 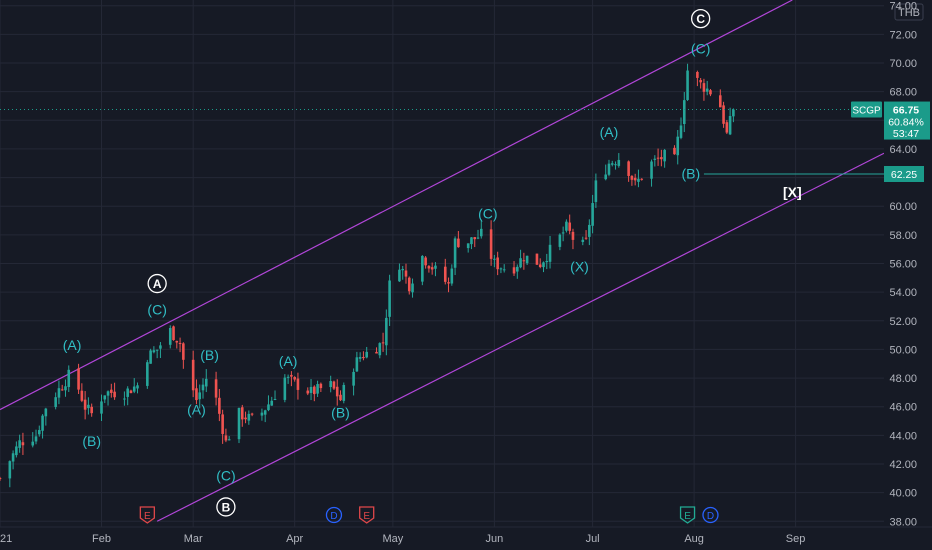 I want to click on circled-wave-label: A, so click(x=157, y=284).